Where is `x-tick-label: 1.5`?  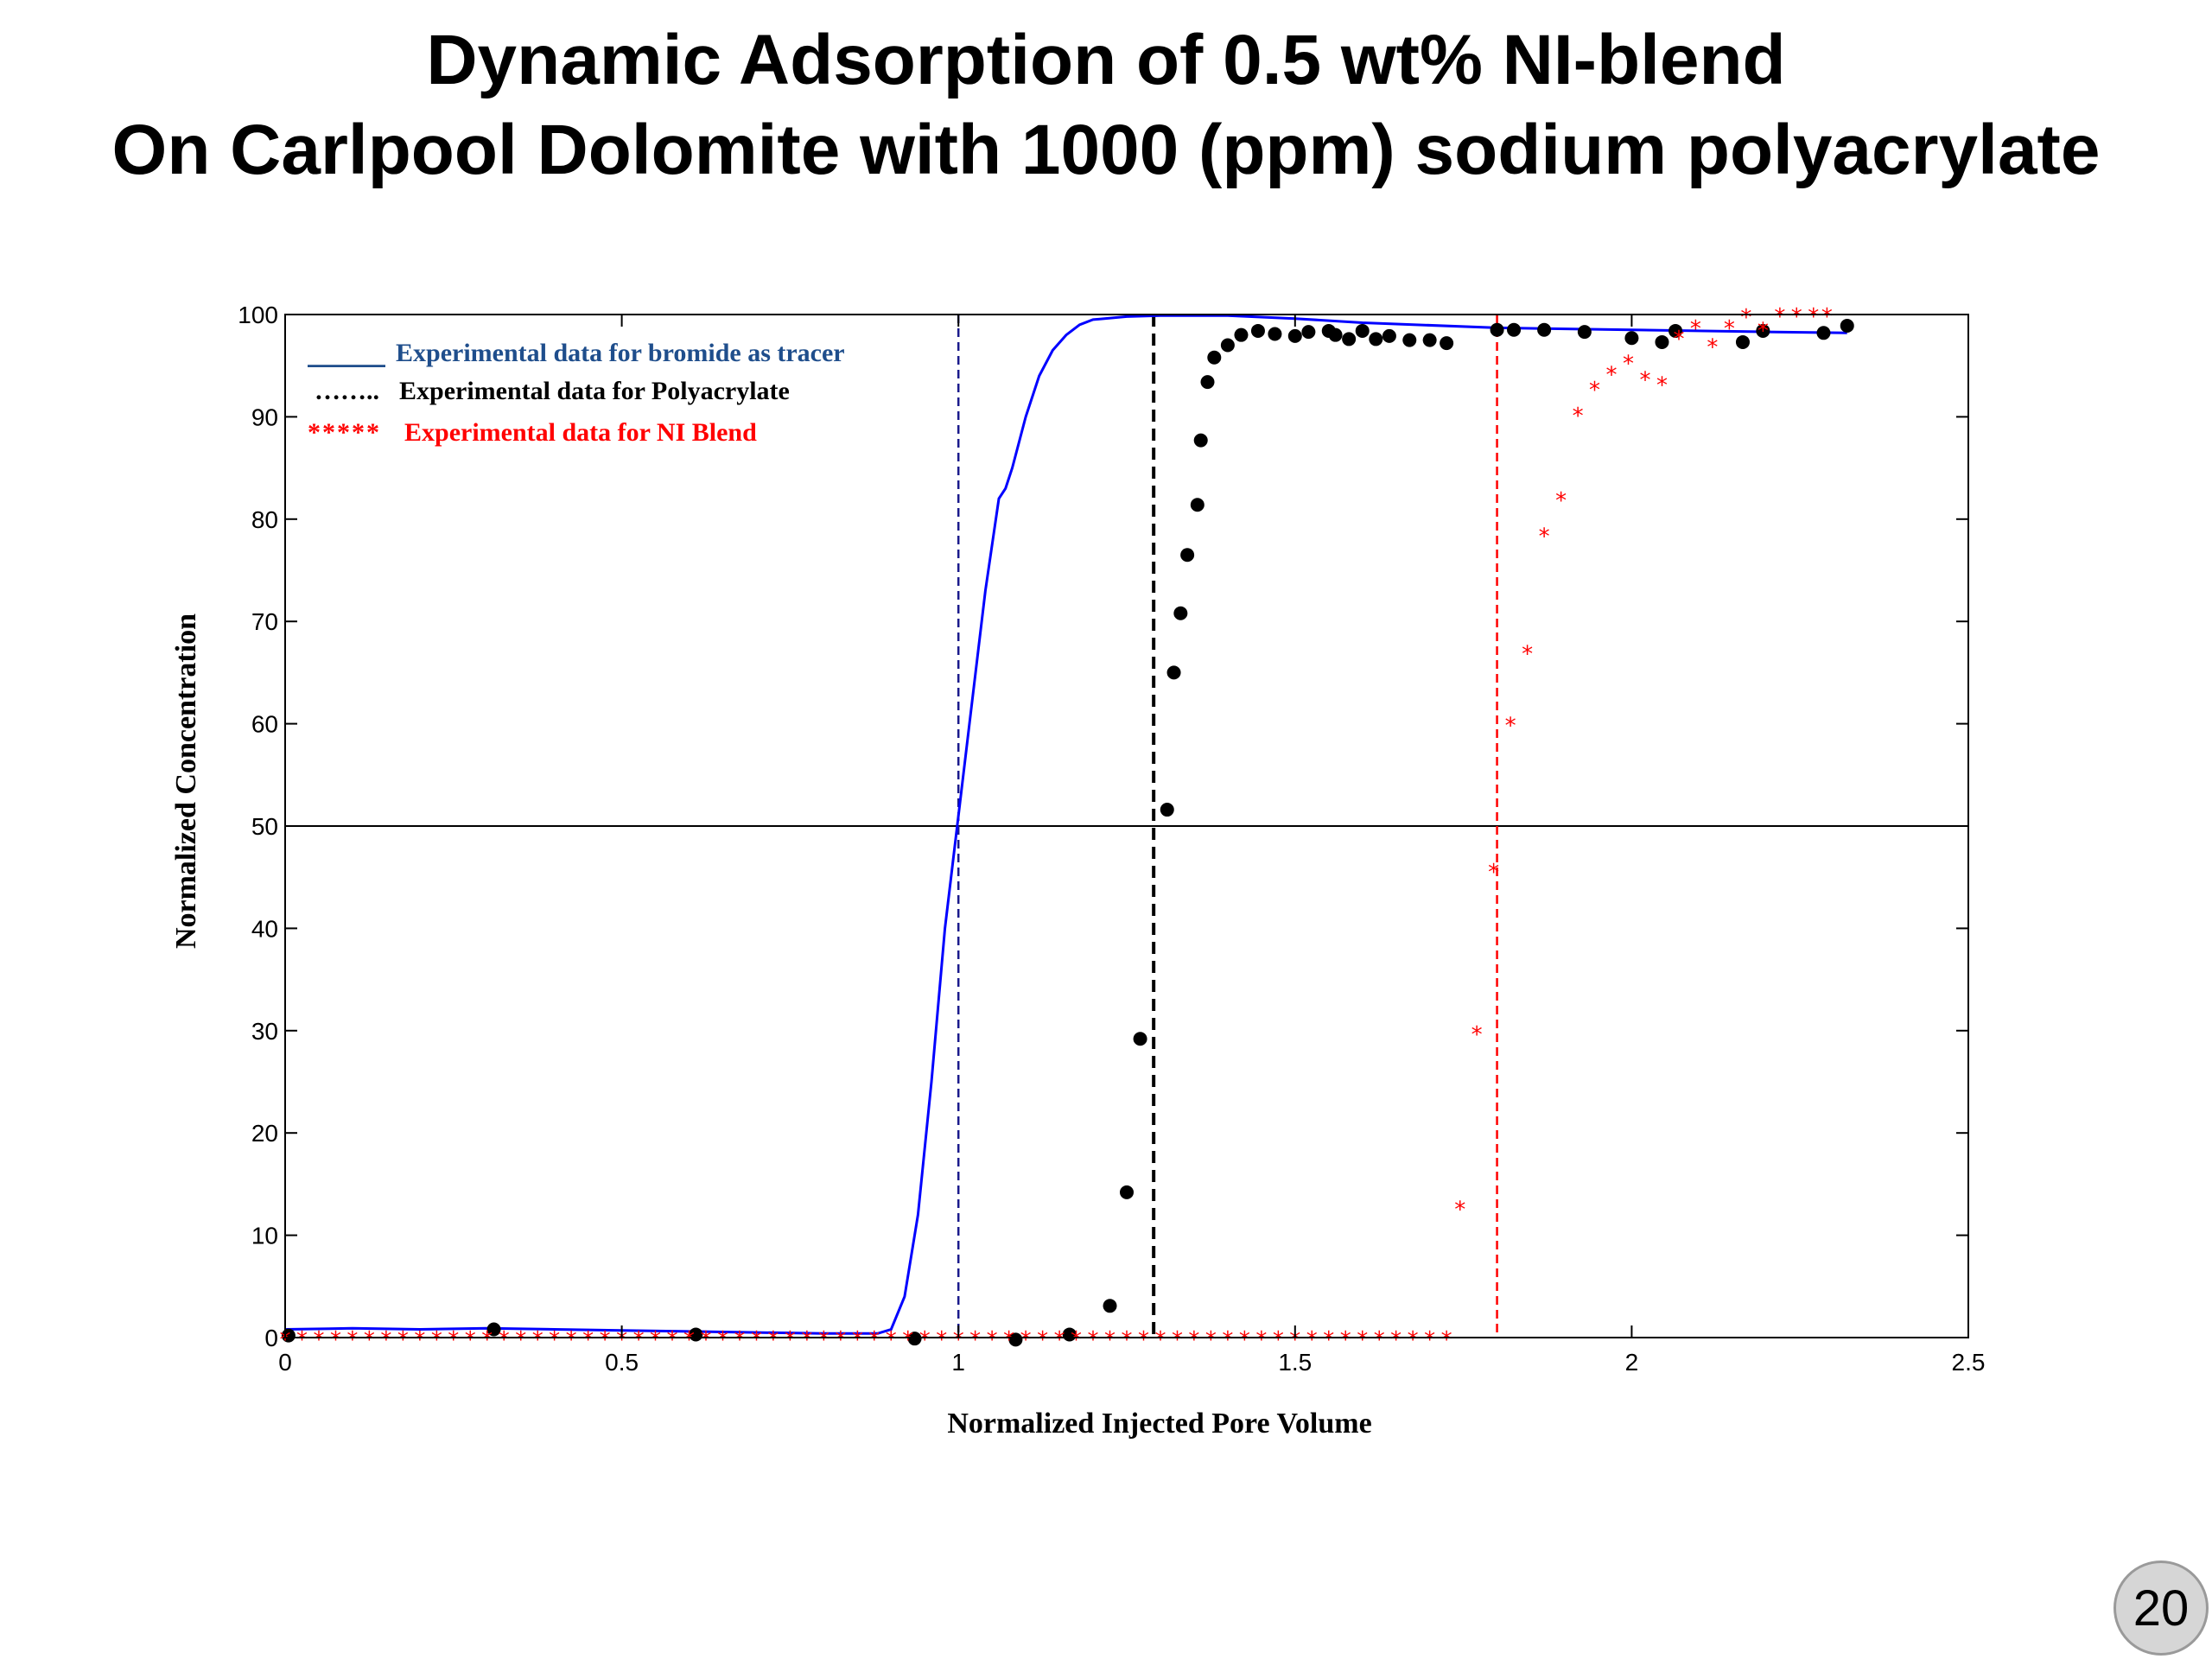
x-tick-label: 1.5 is located at coordinates (1295, 1362).